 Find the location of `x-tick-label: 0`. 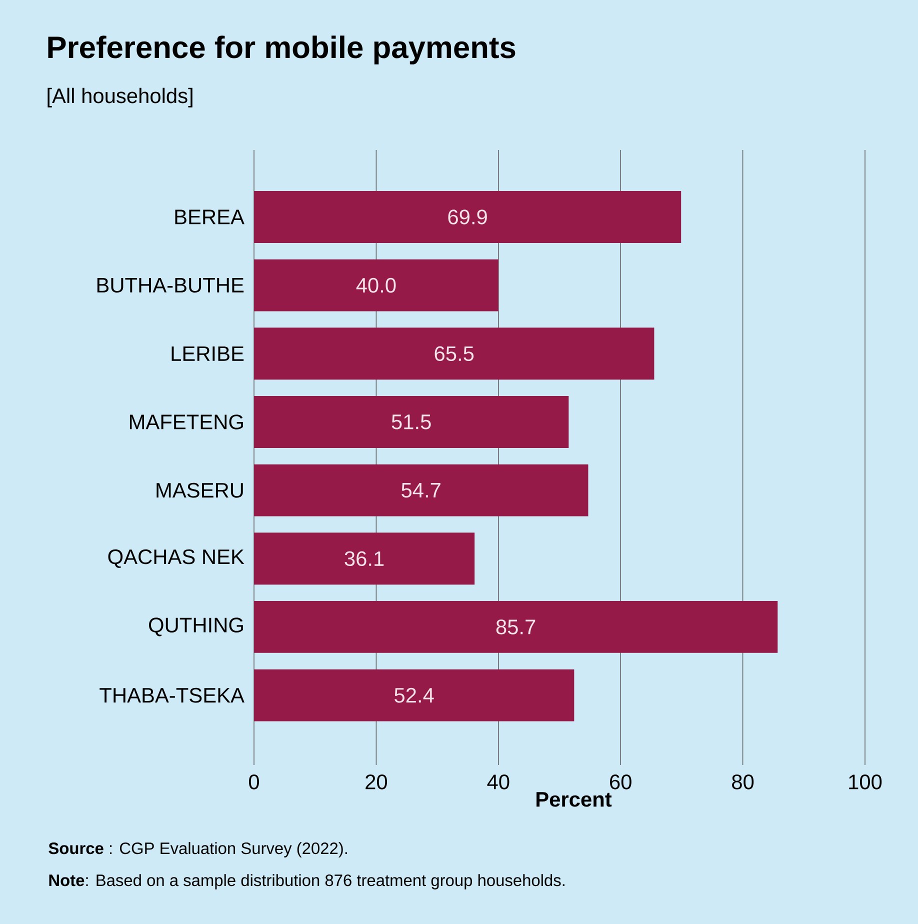

x-tick-label: 0 is located at coordinates (253, 782).